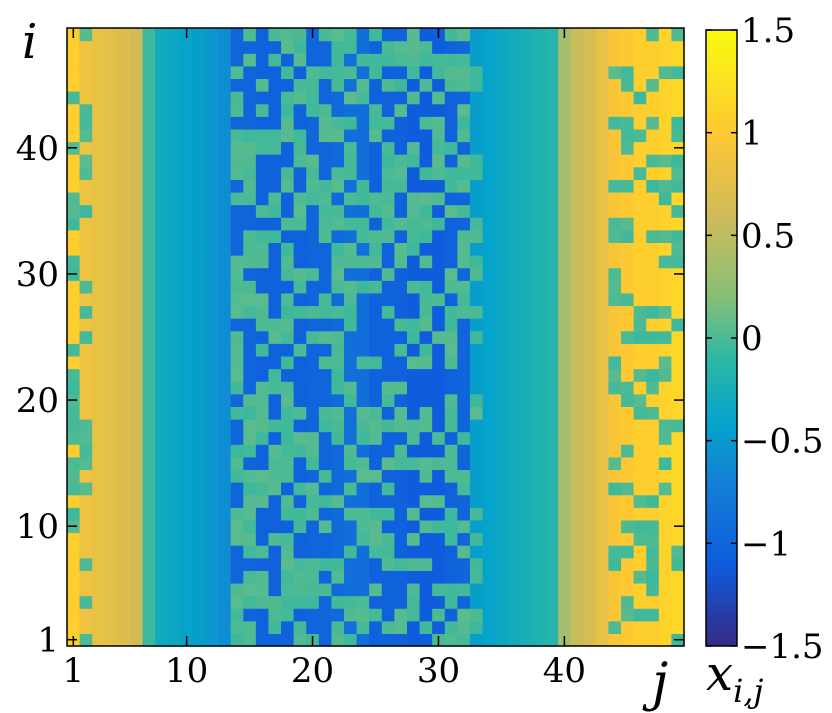  Describe the element at coordinates (438, 671) in the screenshot. I see `x-tick-label: 30` at that location.